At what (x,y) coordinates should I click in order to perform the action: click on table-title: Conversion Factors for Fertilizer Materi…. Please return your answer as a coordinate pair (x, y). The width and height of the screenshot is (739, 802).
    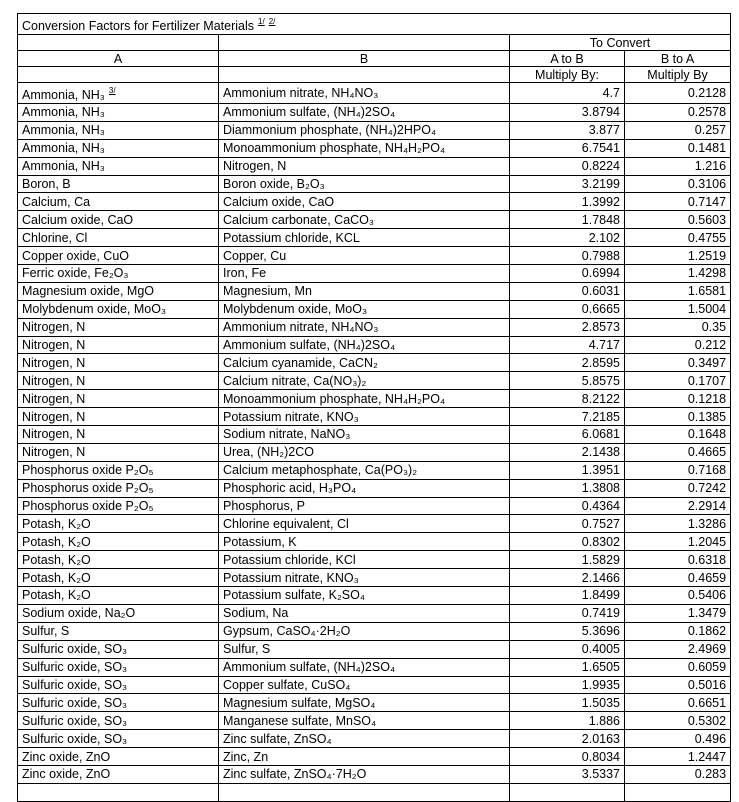
    Looking at the image, I should click on (138, 26).